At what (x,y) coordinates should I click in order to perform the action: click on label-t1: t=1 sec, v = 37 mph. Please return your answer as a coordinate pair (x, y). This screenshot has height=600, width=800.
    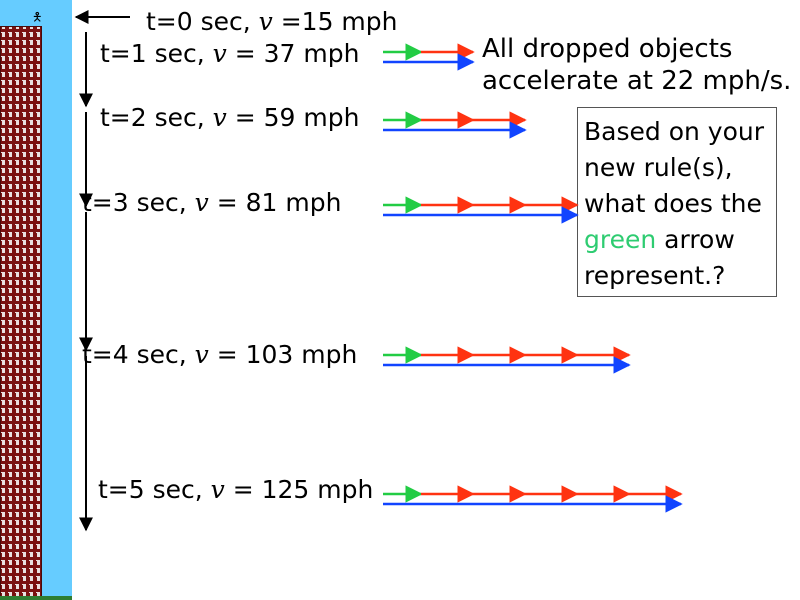
    Looking at the image, I should click on (230, 53).